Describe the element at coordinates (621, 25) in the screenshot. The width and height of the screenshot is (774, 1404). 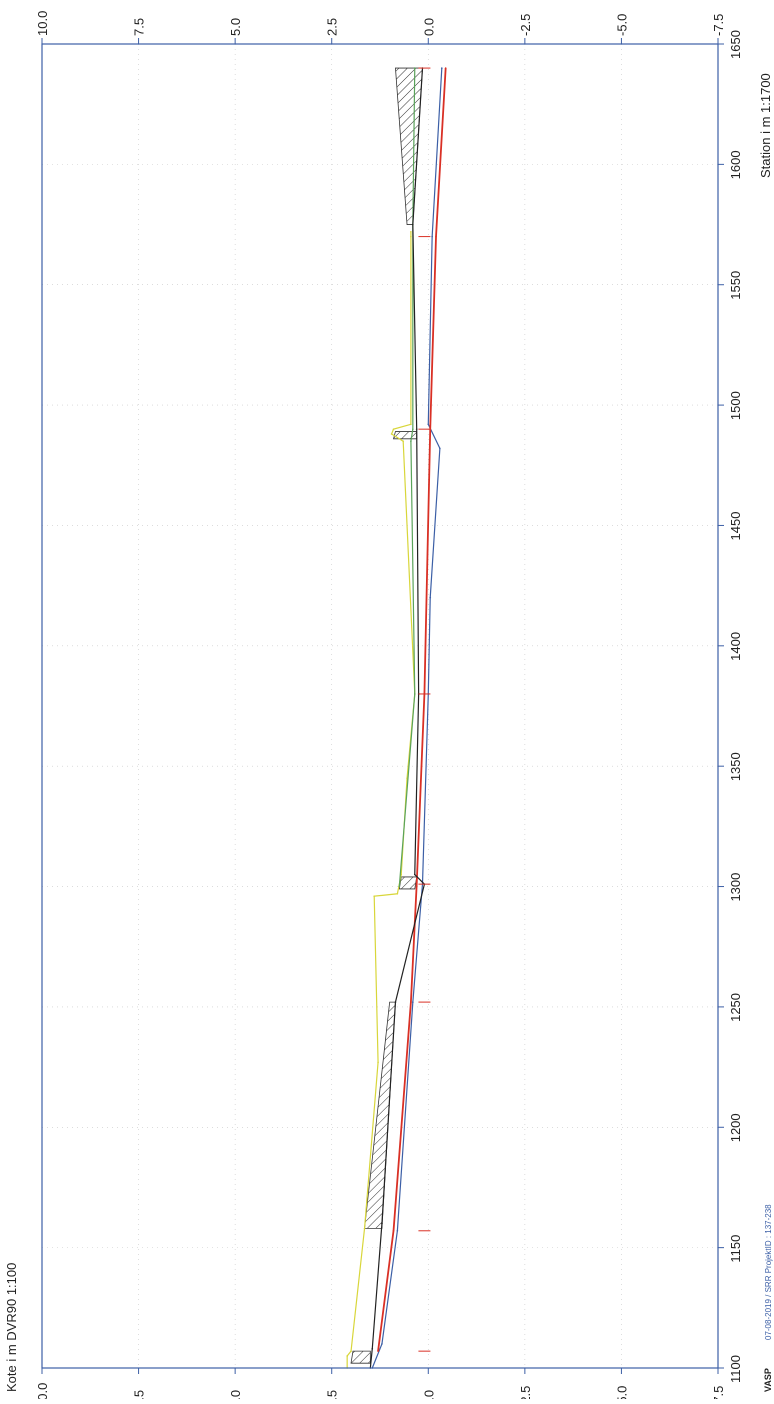
I see `y-tick-label-top: -5.0` at that location.